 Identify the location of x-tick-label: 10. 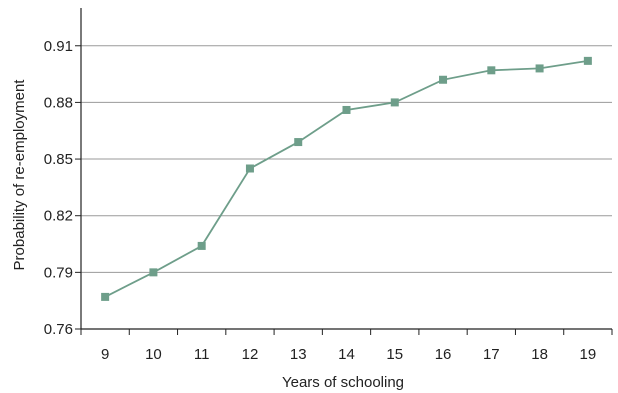
(153, 354).